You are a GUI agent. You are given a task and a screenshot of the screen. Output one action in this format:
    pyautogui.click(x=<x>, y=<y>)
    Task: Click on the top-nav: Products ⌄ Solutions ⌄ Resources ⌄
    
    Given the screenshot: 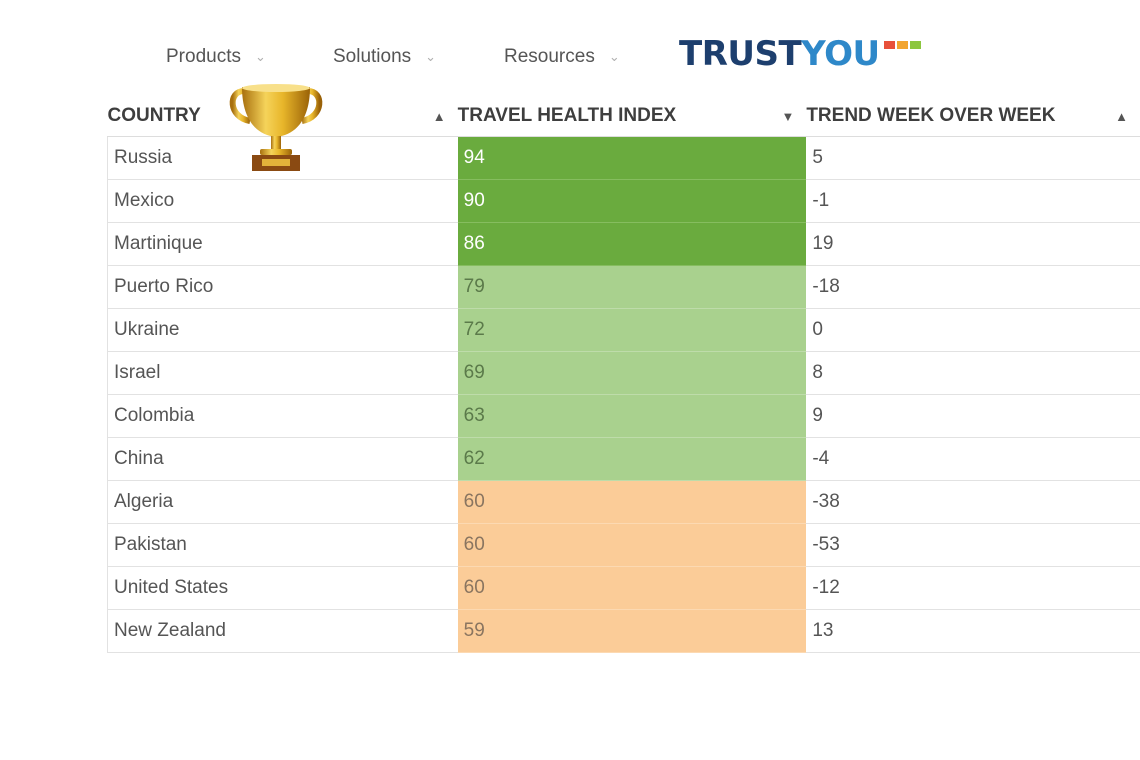 What is the action you would take?
    pyautogui.click(x=393, y=57)
    